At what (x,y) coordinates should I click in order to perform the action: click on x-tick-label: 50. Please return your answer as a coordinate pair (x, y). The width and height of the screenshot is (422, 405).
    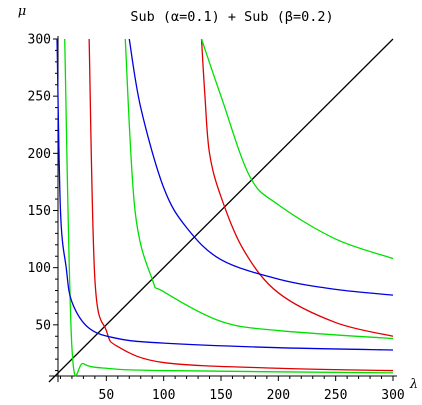
    Looking at the image, I should click on (107, 395).